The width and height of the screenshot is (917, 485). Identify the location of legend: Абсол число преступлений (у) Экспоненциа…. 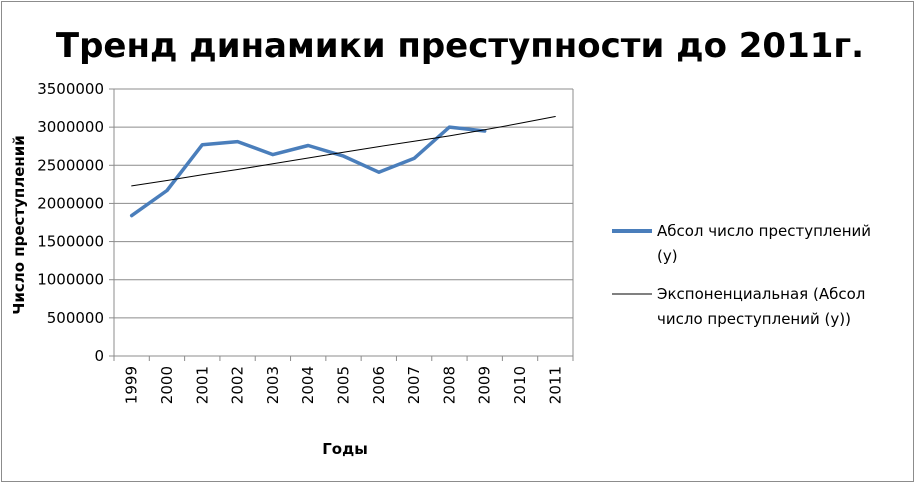
(744, 275).